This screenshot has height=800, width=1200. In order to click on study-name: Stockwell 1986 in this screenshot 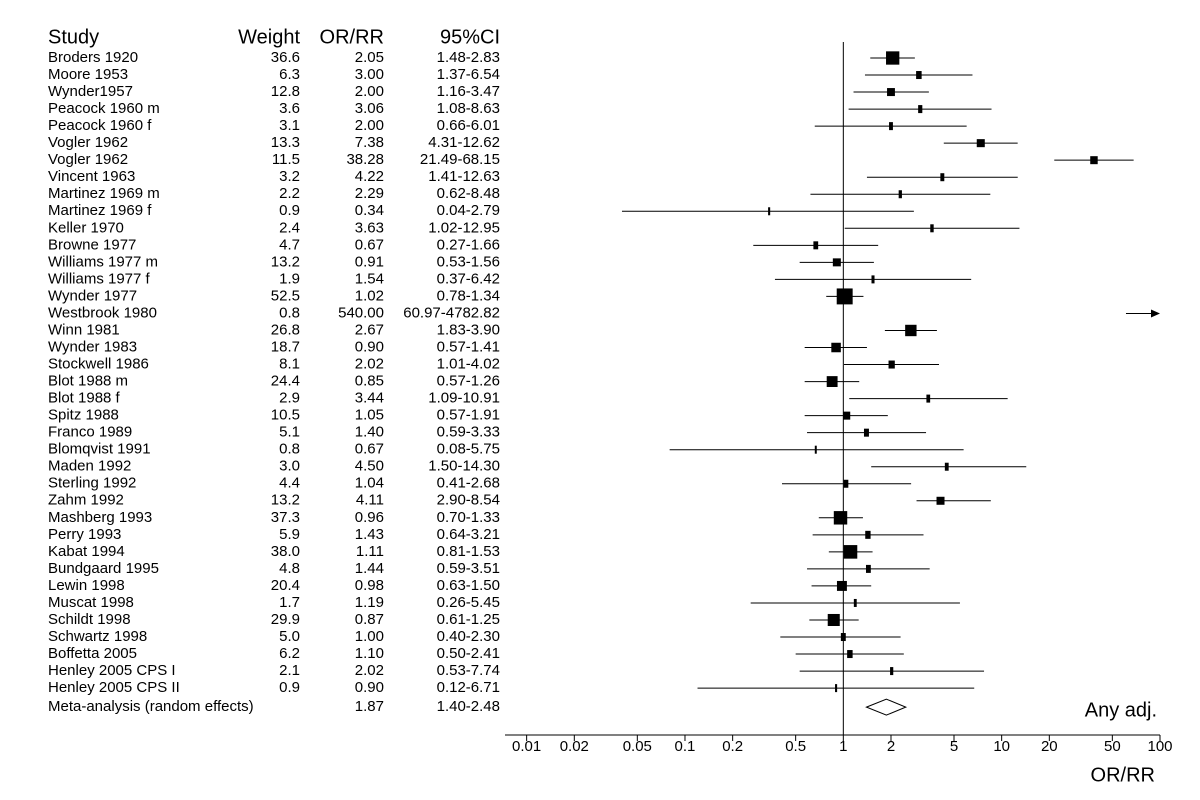, I will do `click(98, 364)`.